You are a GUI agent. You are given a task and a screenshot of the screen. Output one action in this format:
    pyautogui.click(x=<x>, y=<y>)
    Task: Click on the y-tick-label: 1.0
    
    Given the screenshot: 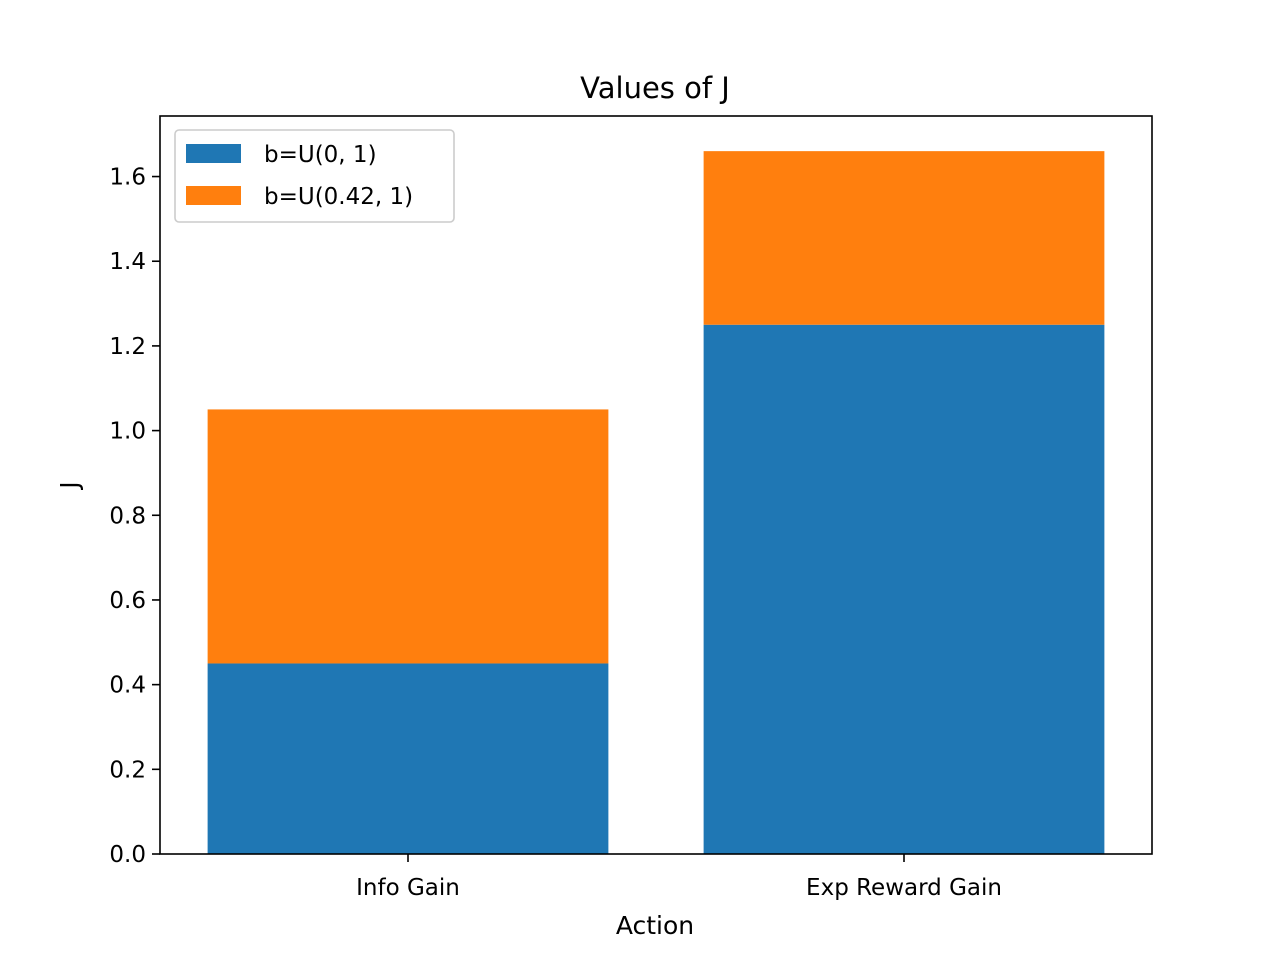 What is the action you would take?
    pyautogui.click(x=127, y=432)
    